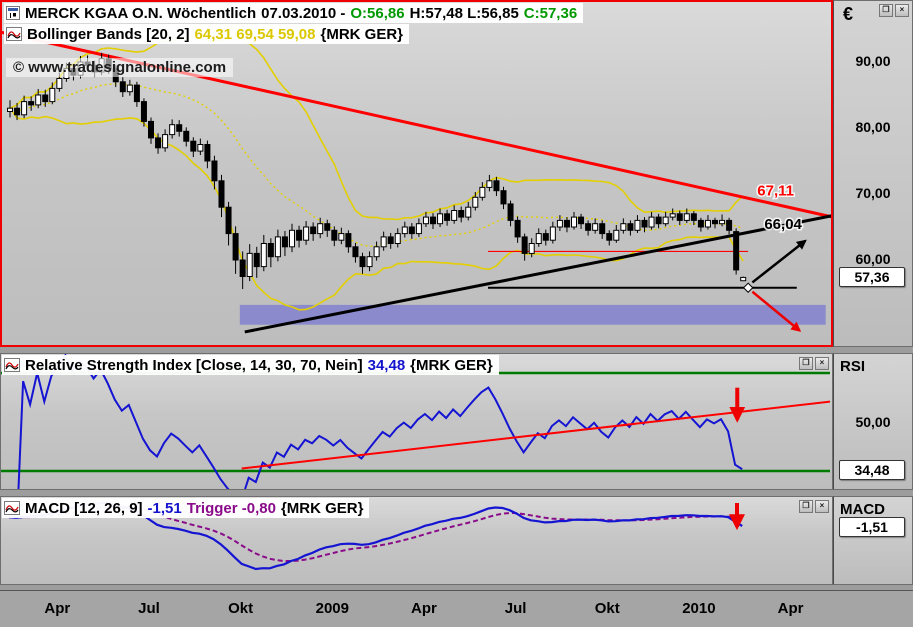  I want to click on macd-axis-caption: MACD, so click(862, 509).